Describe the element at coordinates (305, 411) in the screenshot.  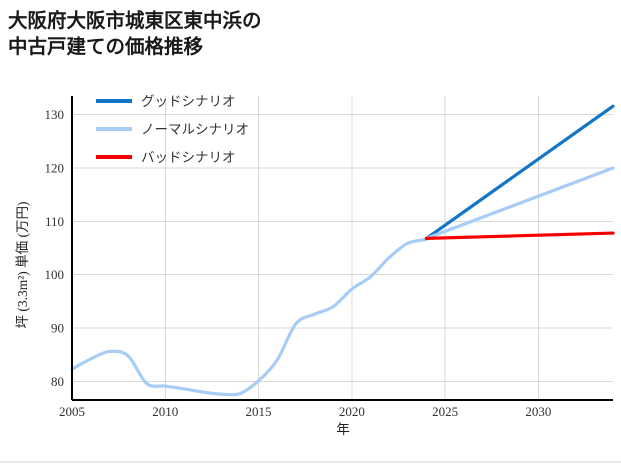
I see `x-axis-tick-labels: 2005 2010 2015 2020 2025 2030` at that location.